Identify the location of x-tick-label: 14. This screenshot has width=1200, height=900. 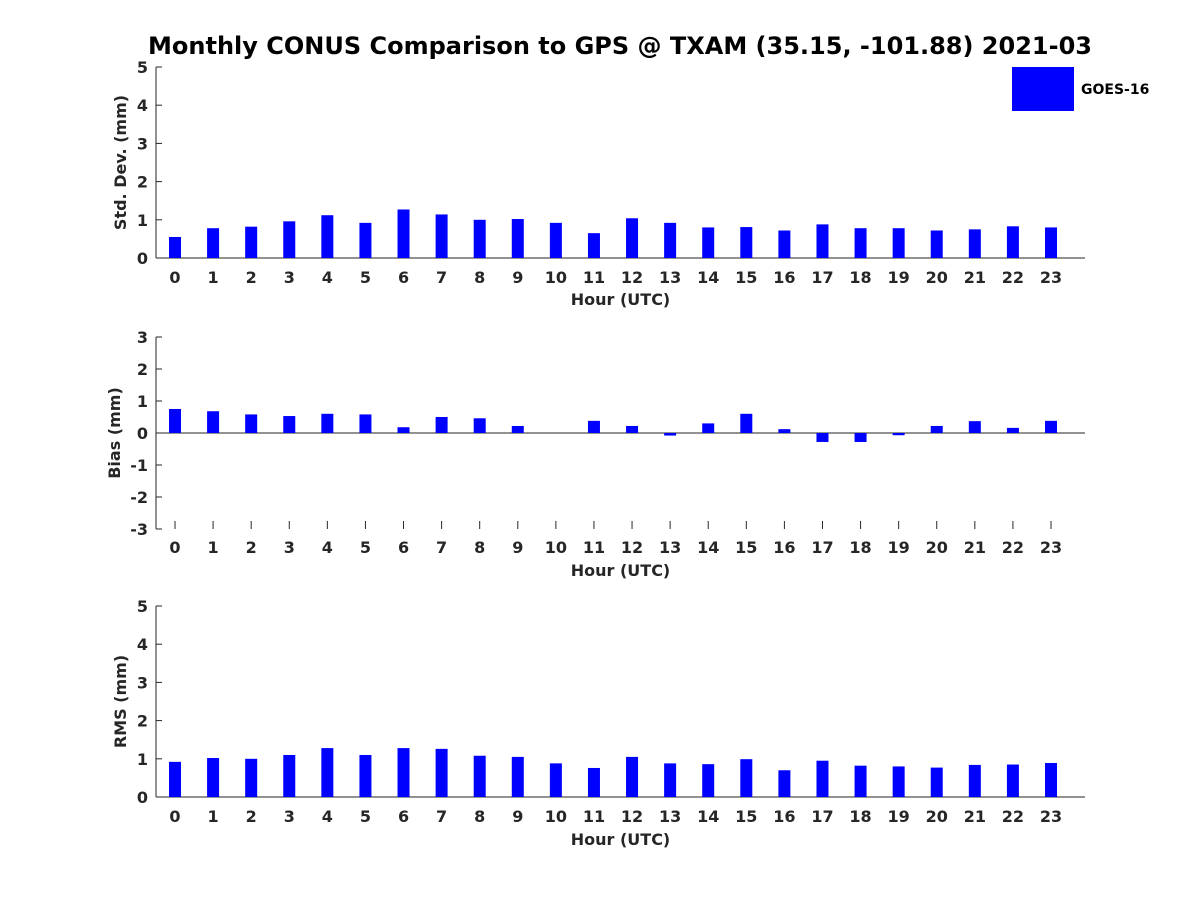
(708, 547).